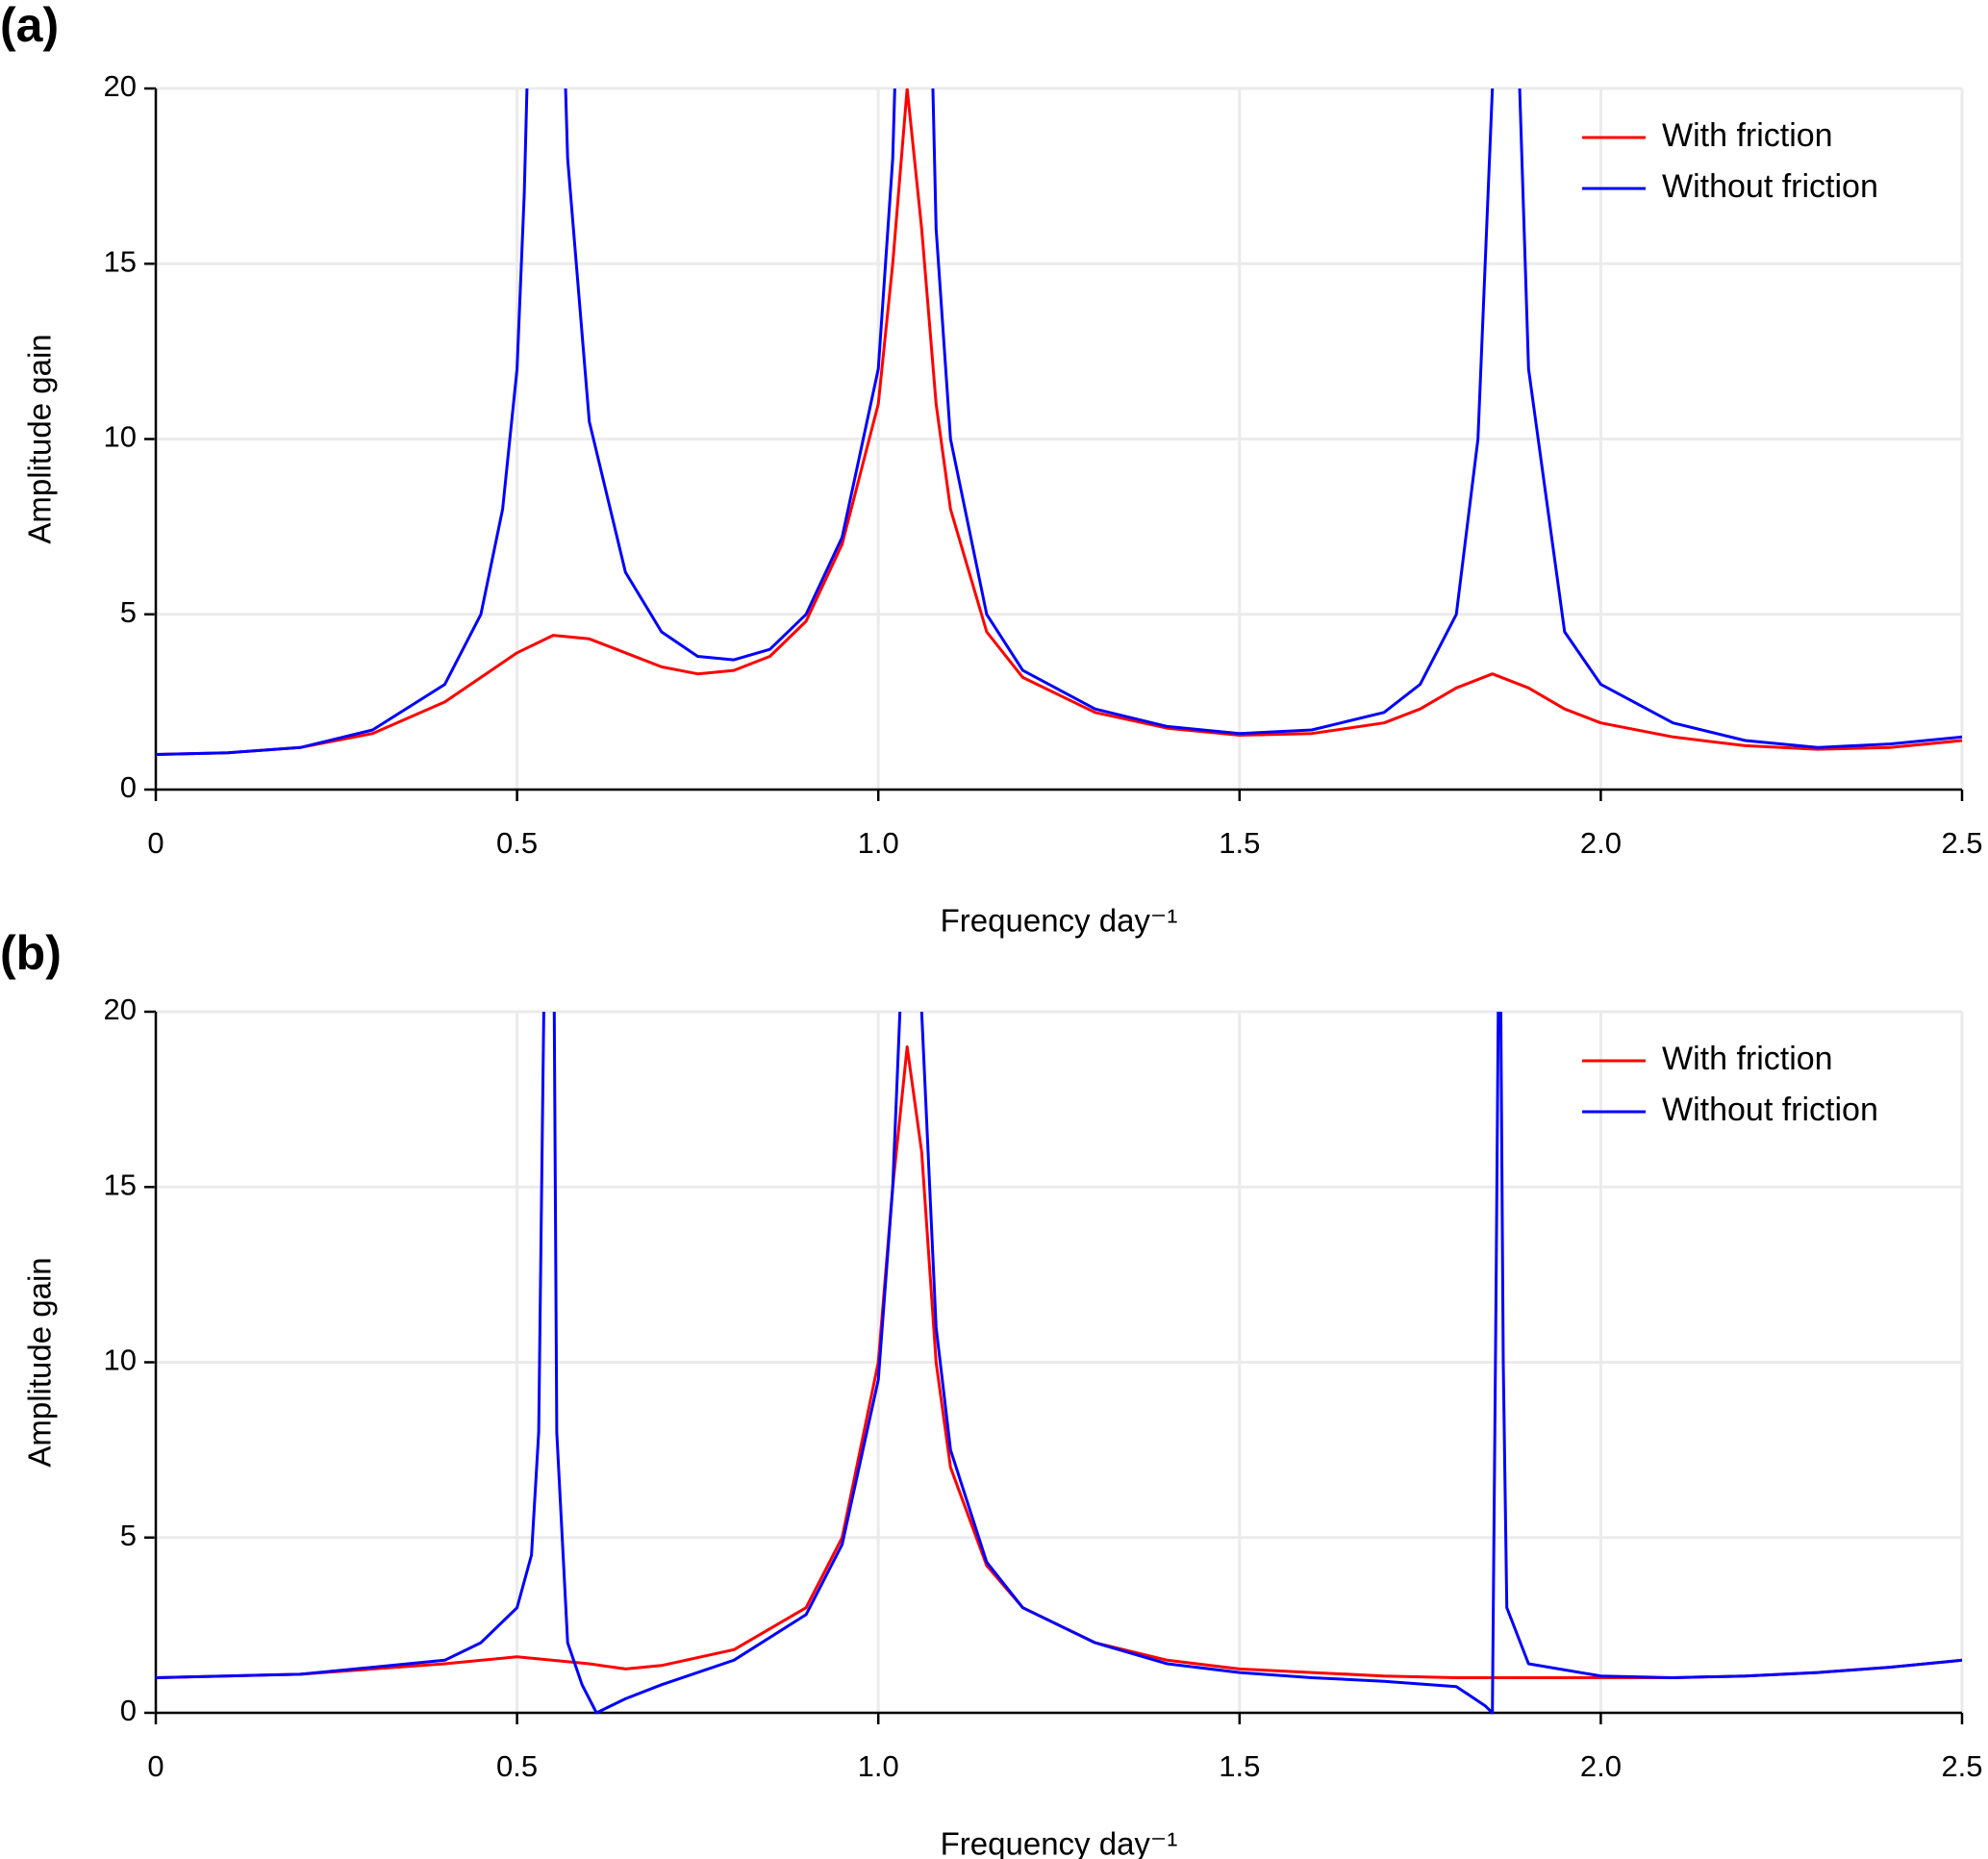 The height and width of the screenshot is (1859, 1988). What do you see at coordinates (31, 953) in the screenshot?
I see `panel-label: (b)` at bounding box center [31, 953].